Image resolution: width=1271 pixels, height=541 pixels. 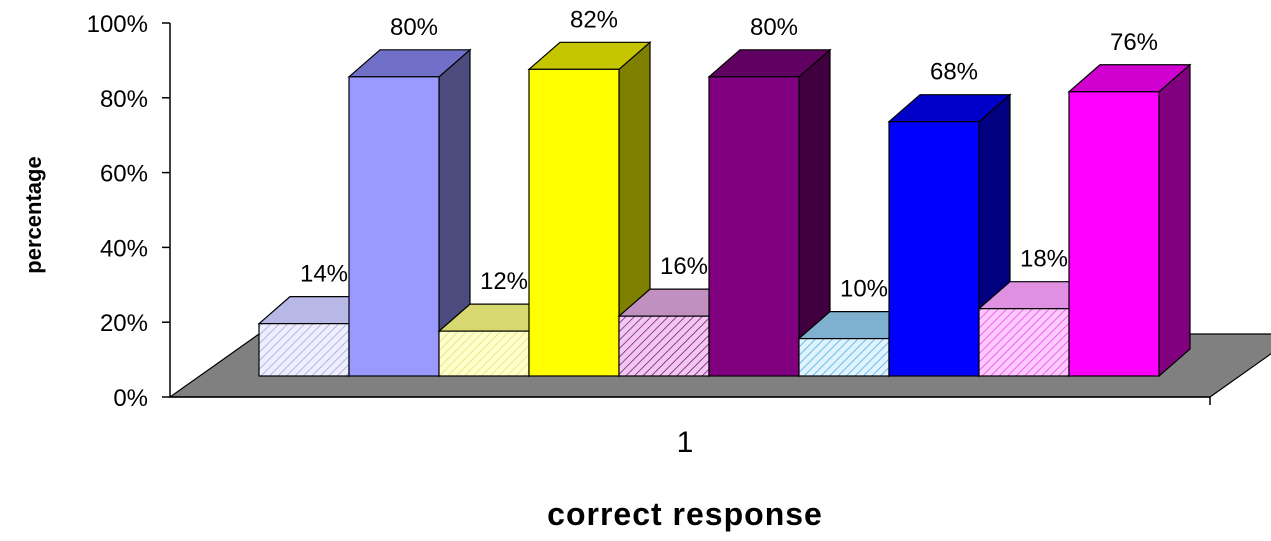 What do you see at coordinates (124, 99) in the screenshot?
I see `y-tick-label: 80%` at bounding box center [124, 99].